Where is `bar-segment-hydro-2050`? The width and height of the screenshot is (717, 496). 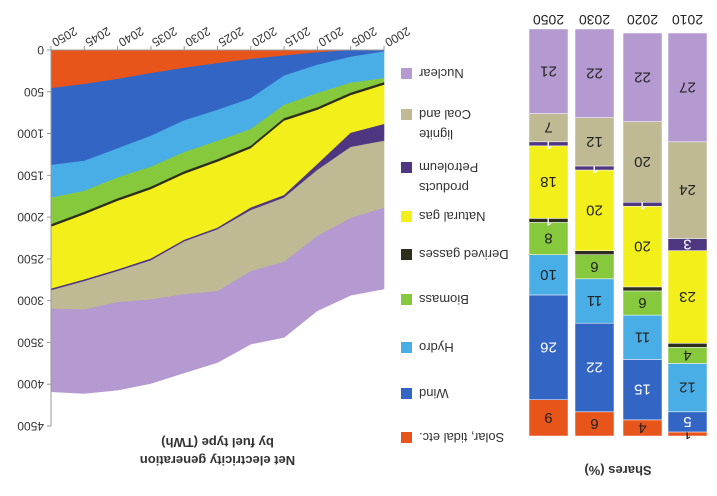
bar-segment-hydro-2050 is located at coordinates (548, 275).